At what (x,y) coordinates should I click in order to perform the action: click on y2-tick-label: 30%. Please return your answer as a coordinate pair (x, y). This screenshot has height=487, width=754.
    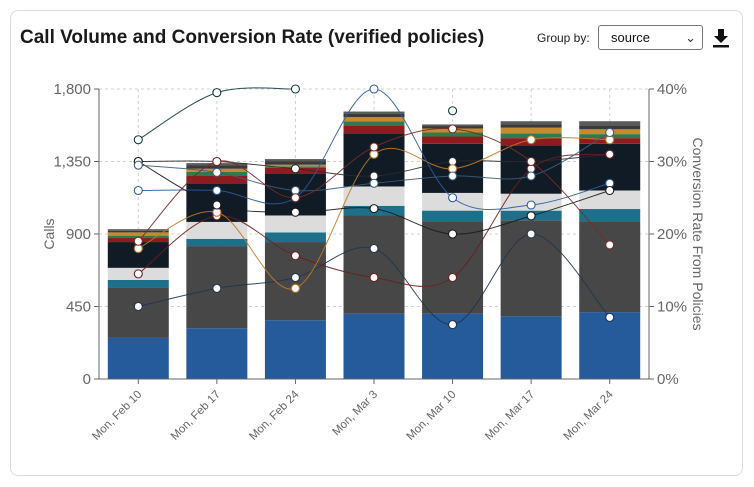
    Looking at the image, I should click on (672, 162).